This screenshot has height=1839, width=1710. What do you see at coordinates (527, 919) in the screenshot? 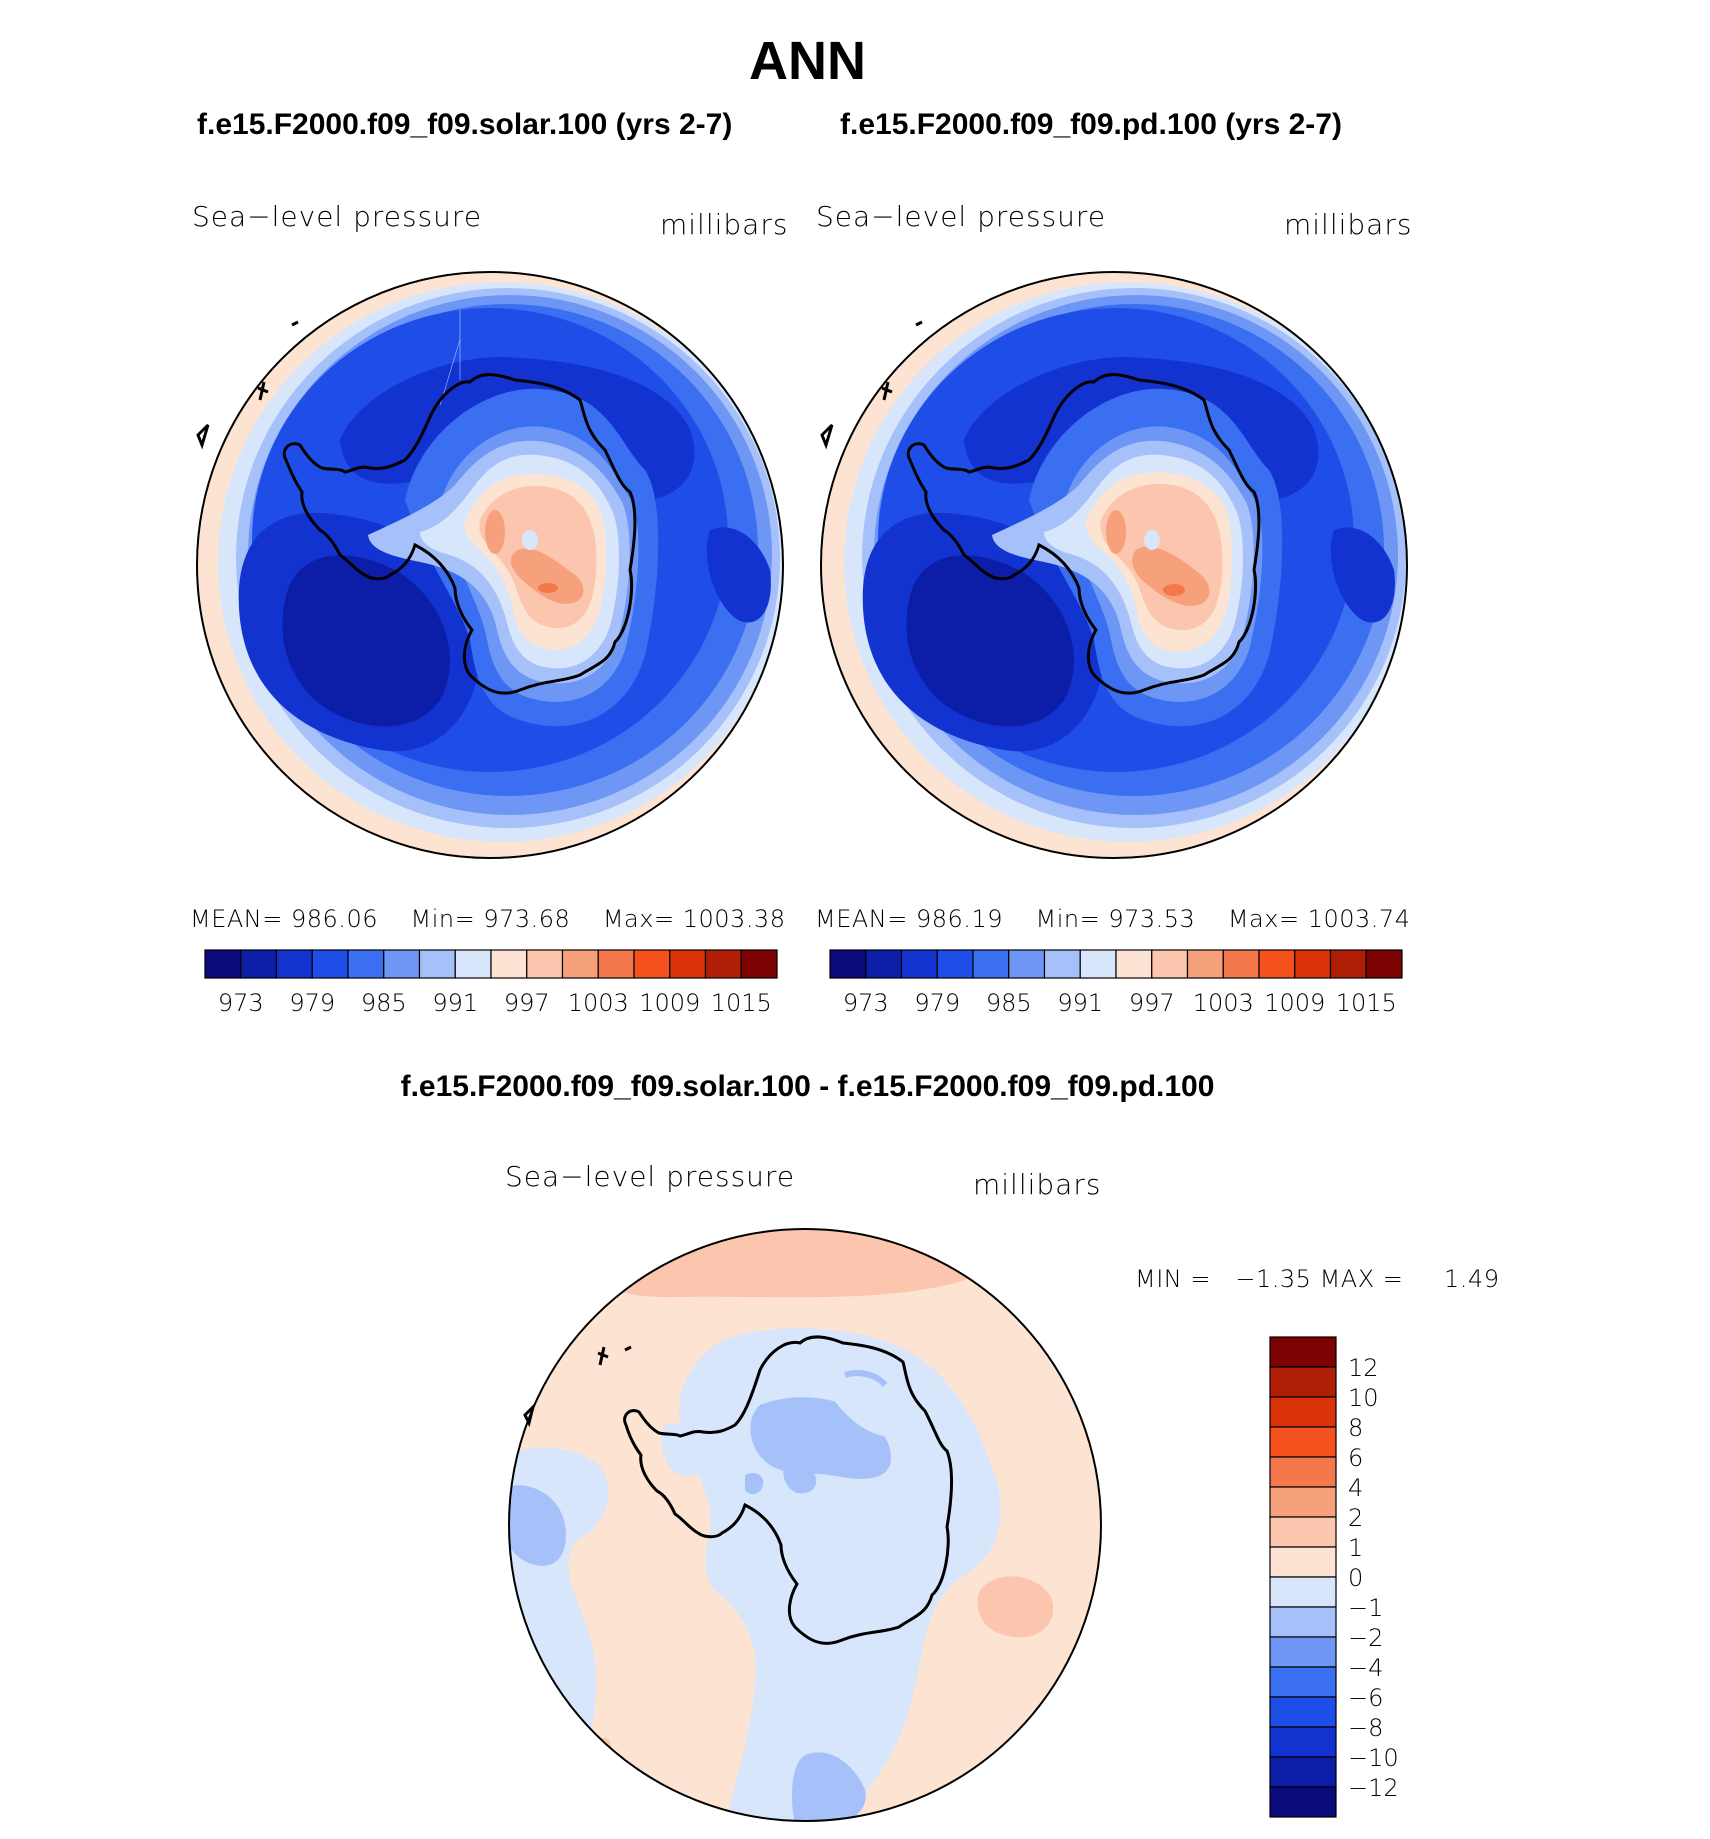
I see `panel1-min-value: 973.68` at bounding box center [527, 919].